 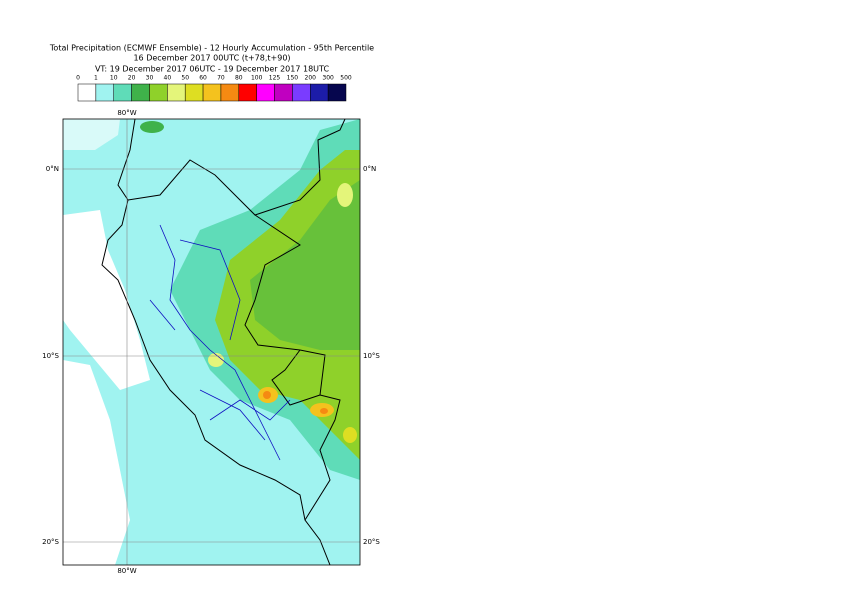 What do you see at coordinates (275, 78) in the screenshot?
I see `legend-label: 125` at bounding box center [275, 78].